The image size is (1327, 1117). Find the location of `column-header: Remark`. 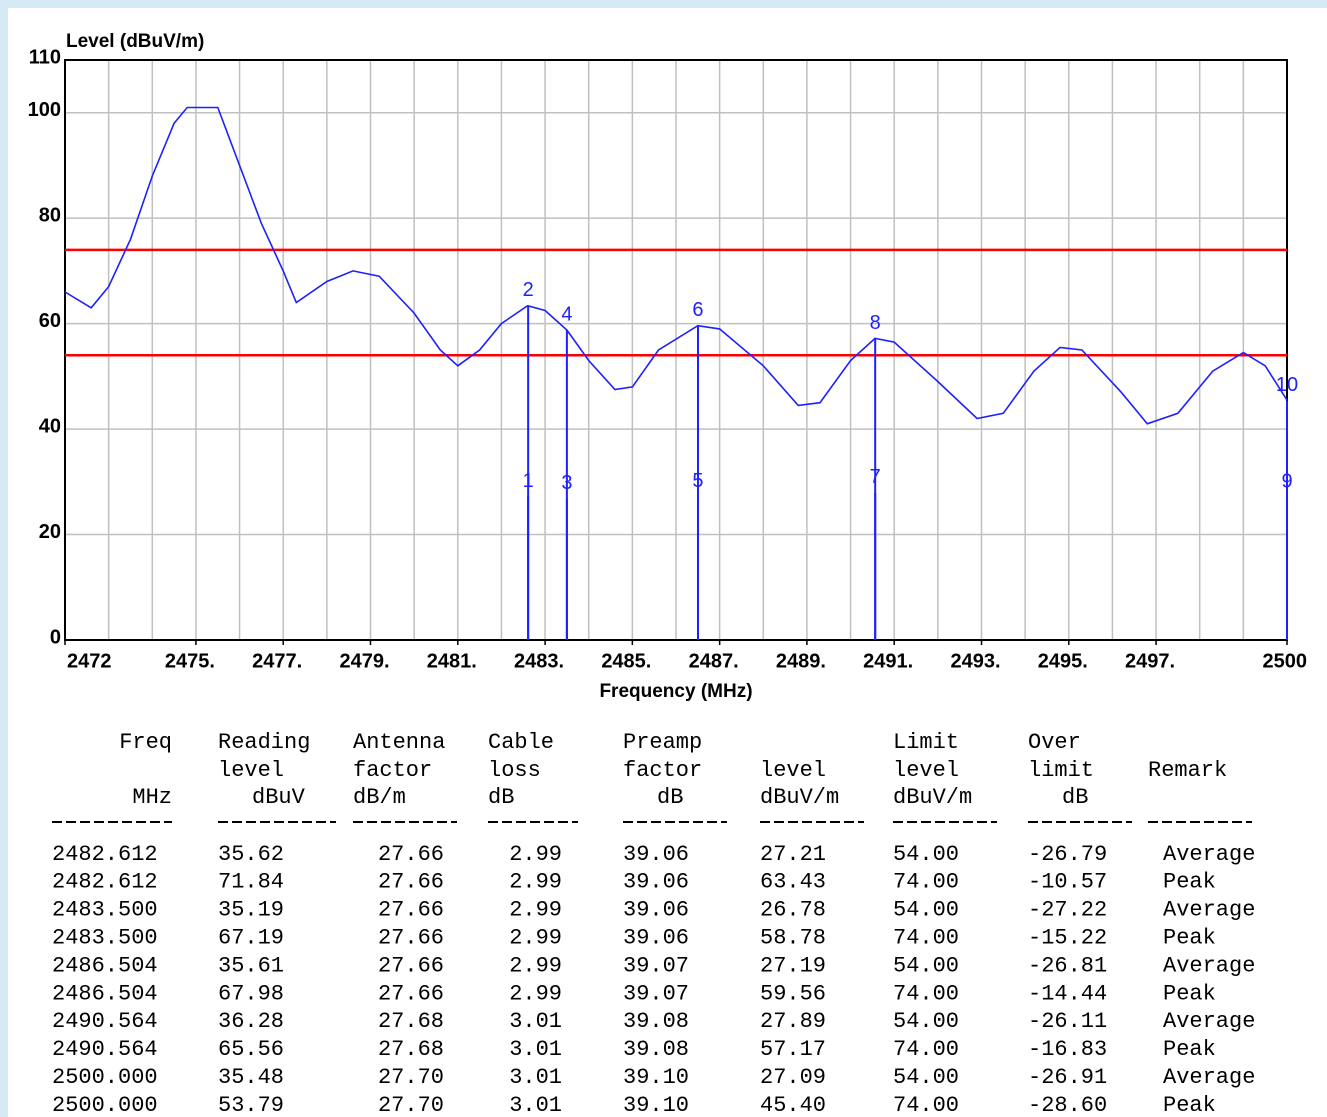

column-header: Remark is located at coordinates (1187, 770).